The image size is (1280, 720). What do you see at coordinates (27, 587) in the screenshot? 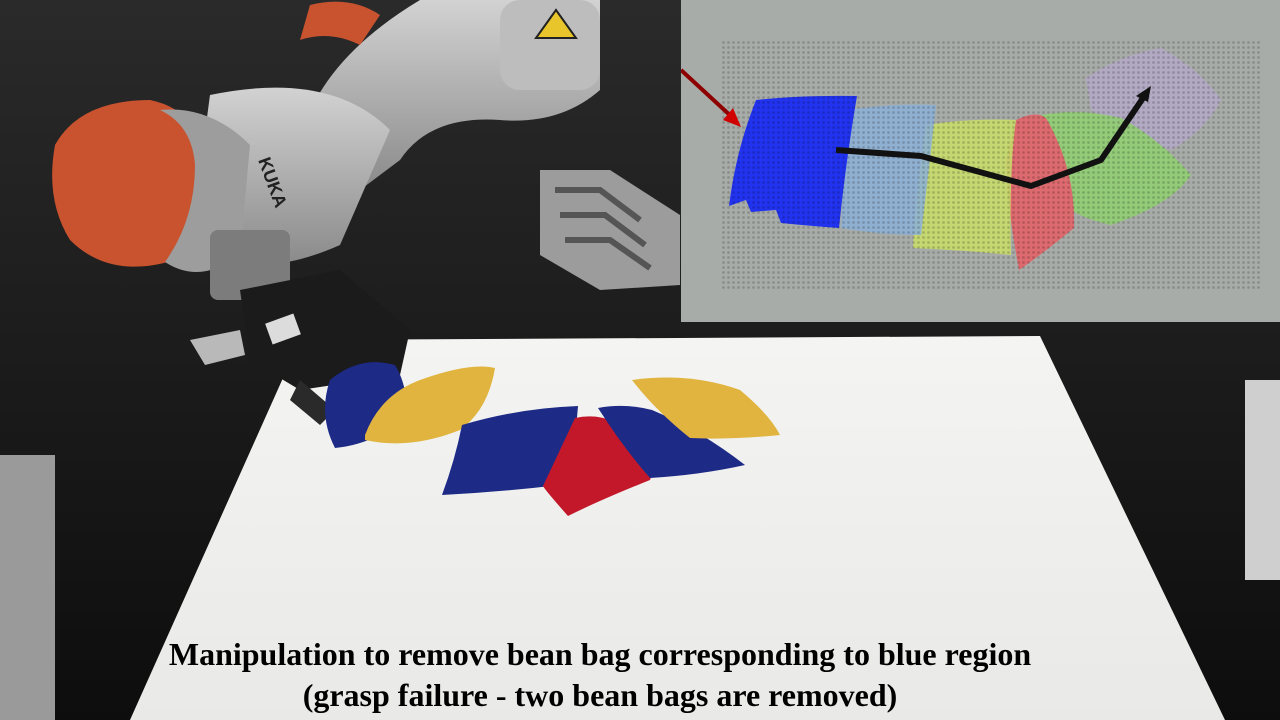
I see `gray-cabinet` at bounding box center [27, 587].